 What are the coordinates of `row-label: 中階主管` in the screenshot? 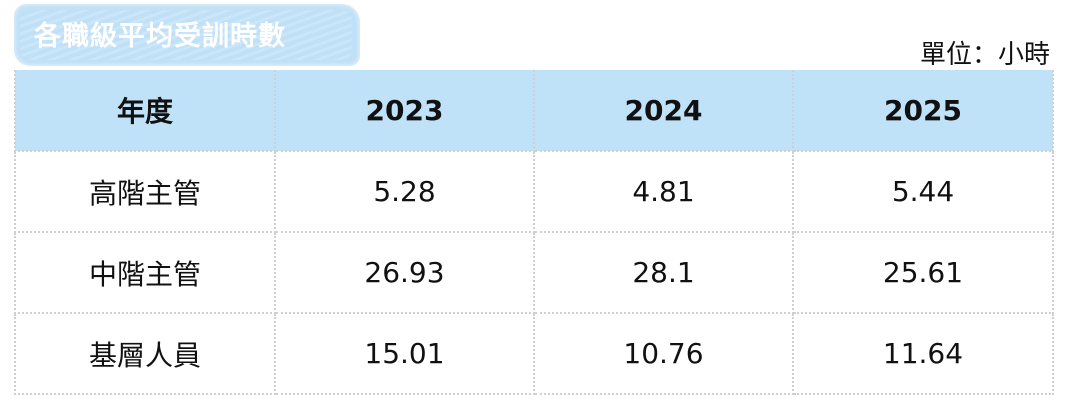 It's located at (145, 272).